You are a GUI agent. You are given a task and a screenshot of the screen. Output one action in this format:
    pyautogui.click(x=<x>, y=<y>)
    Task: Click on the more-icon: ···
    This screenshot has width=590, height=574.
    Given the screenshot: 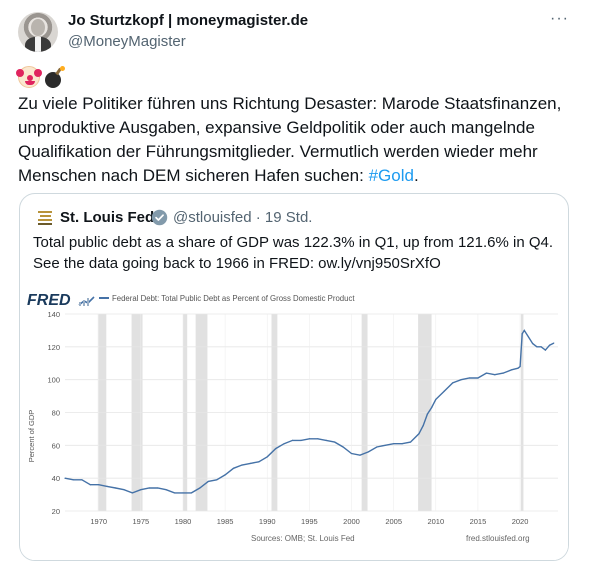 What is the action you would take?
    pyautogui.click(x=559, y=18)
    